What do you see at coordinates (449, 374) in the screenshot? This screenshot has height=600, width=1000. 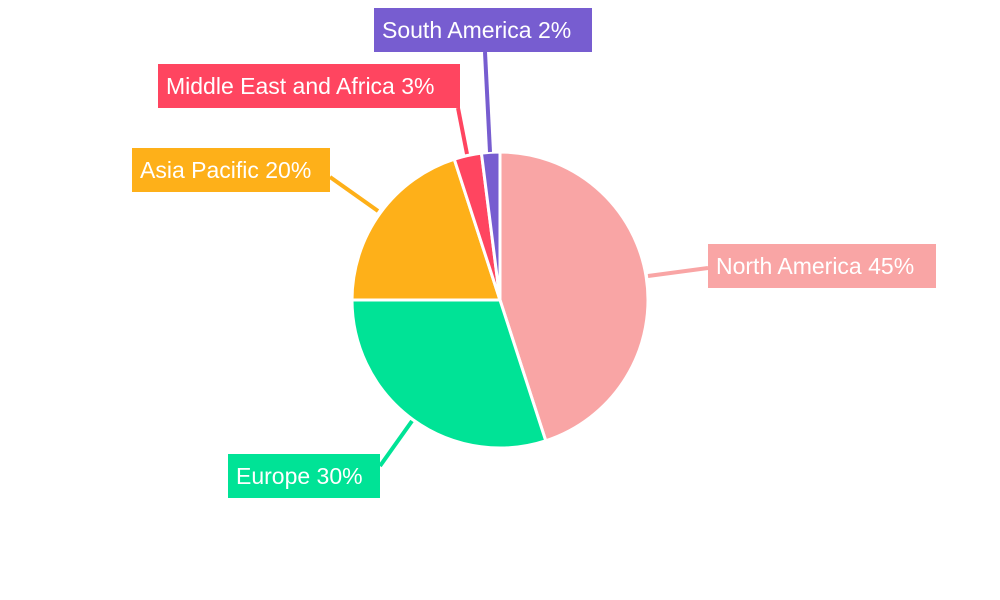 I see `pie-slice-europe` at bounding box center [449, 374].